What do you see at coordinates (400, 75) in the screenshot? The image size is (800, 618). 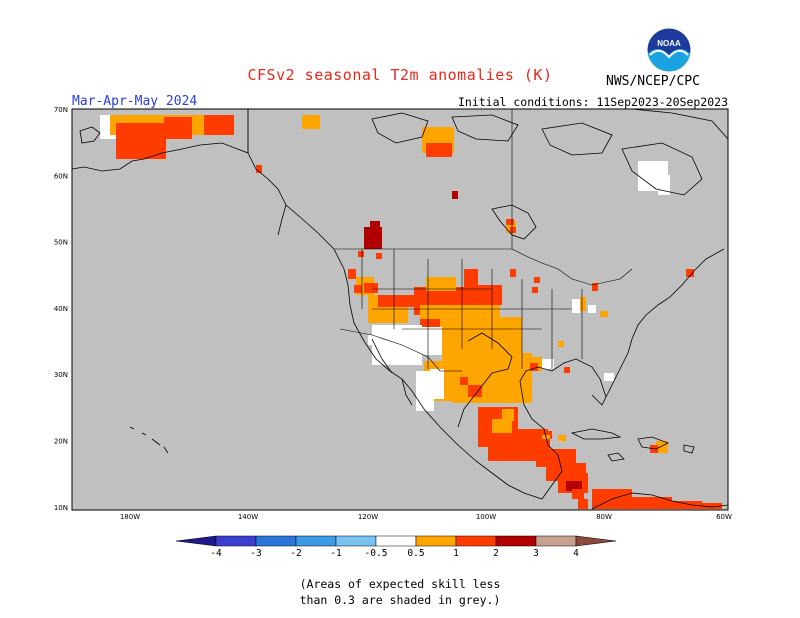 I see `chart-title: CFSv2 seasonal T2m anomalies (K)` at bounding box center [400, 75].